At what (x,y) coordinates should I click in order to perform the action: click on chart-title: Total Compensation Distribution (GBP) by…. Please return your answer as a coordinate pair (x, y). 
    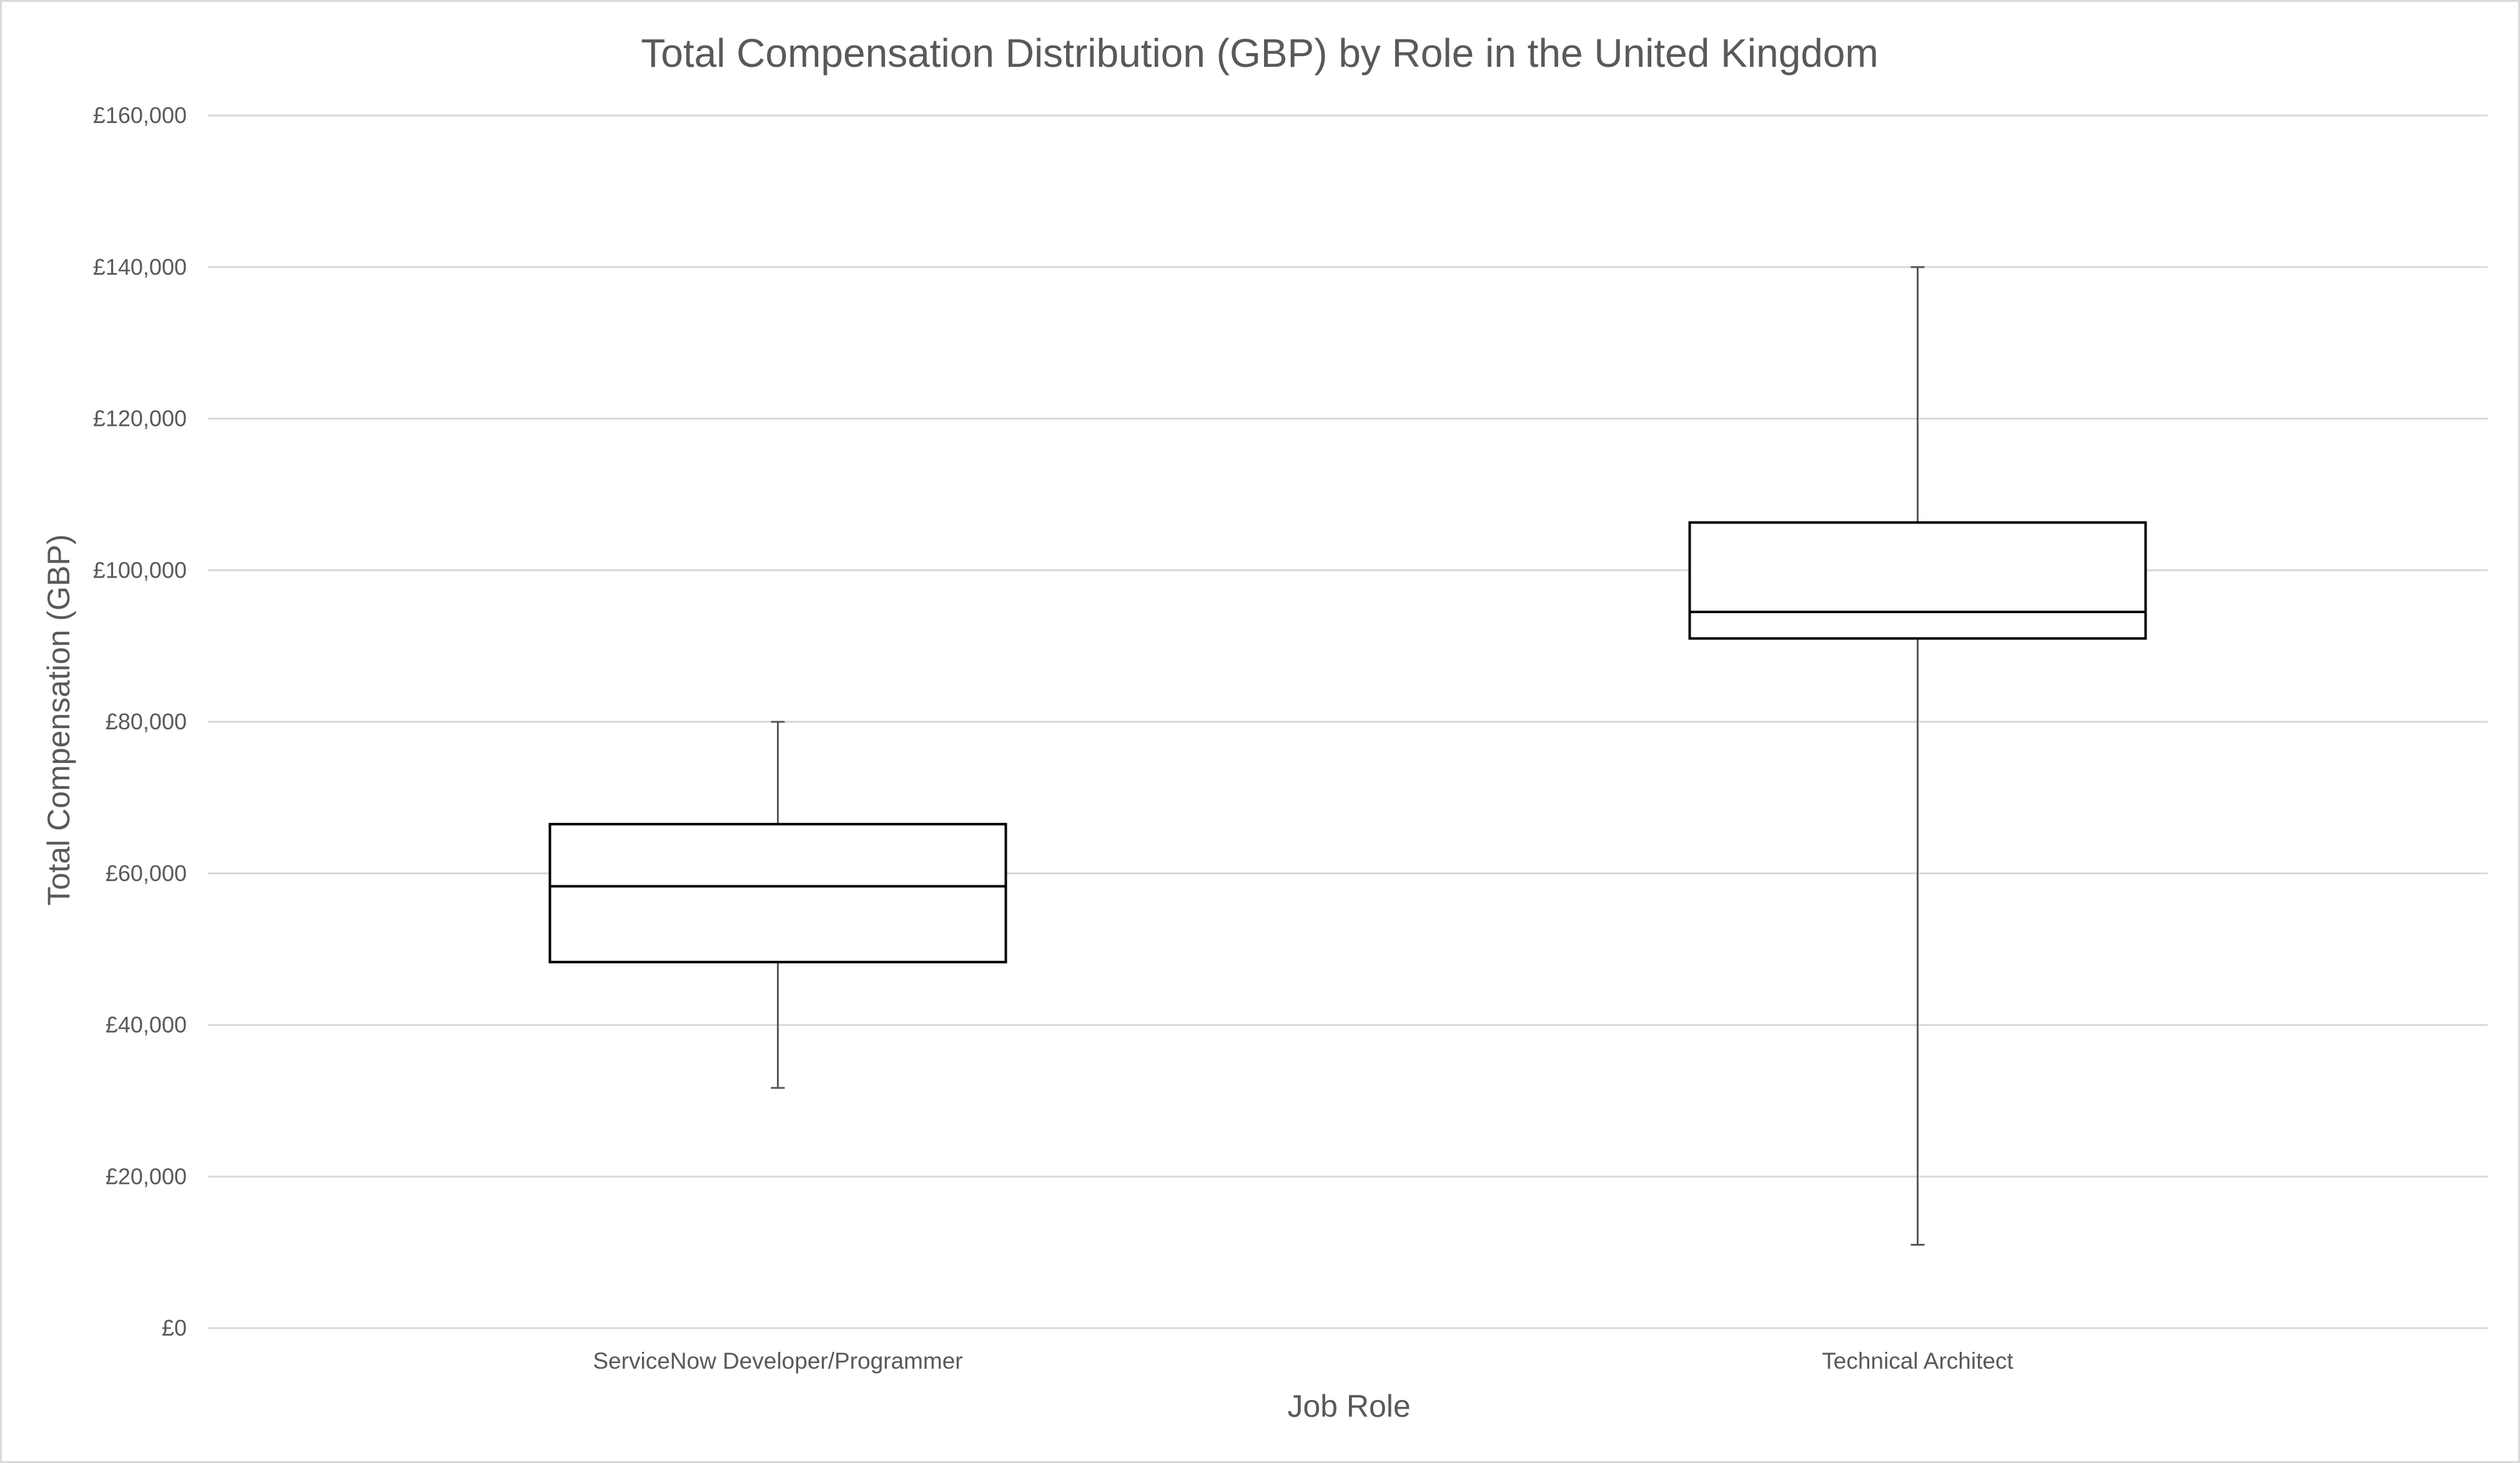
    Looking at the image, I should click on (1259, 54).